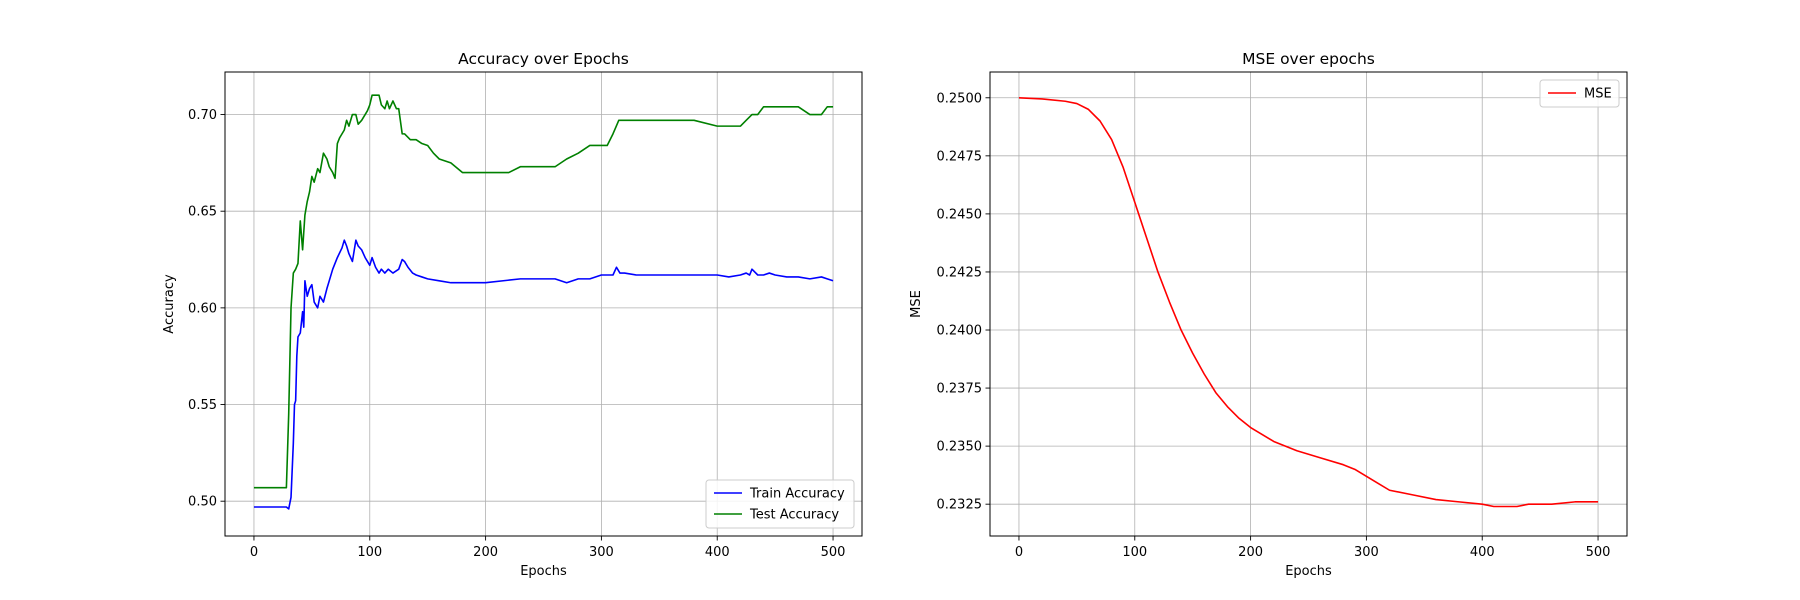 This screenshot has height=600, width=1800. What do you see at coordinates (960, 156) in the screenshot?
I see `y-tick-label: 0.2475` at bounding box center [960, 156].